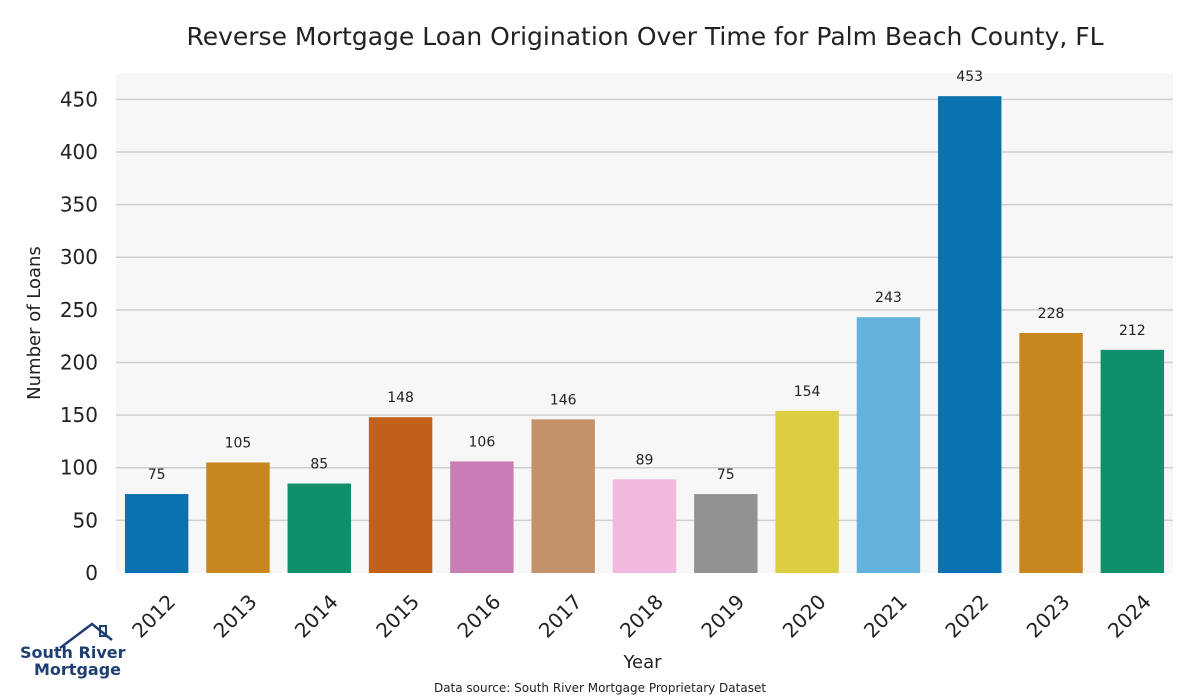  I want to click on x-tick-label: 2019, so click(722, 616).